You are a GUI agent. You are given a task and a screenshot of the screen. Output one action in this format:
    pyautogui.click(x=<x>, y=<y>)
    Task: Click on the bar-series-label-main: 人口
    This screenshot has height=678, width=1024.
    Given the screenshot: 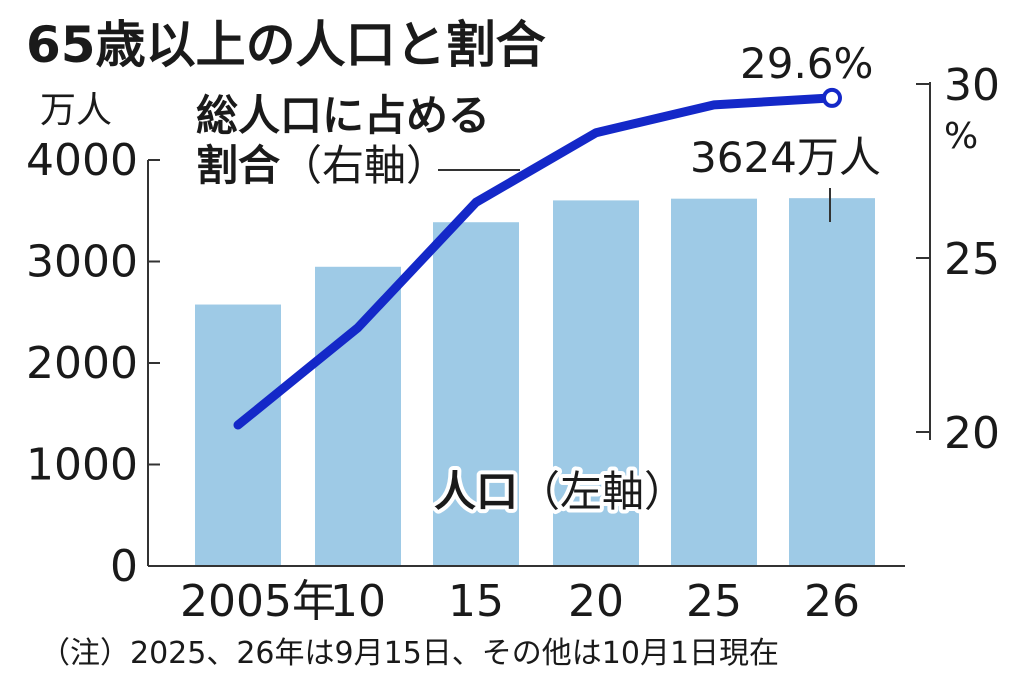 What is the action you would take?
    pyautogui.click(x=476, y=491)
    